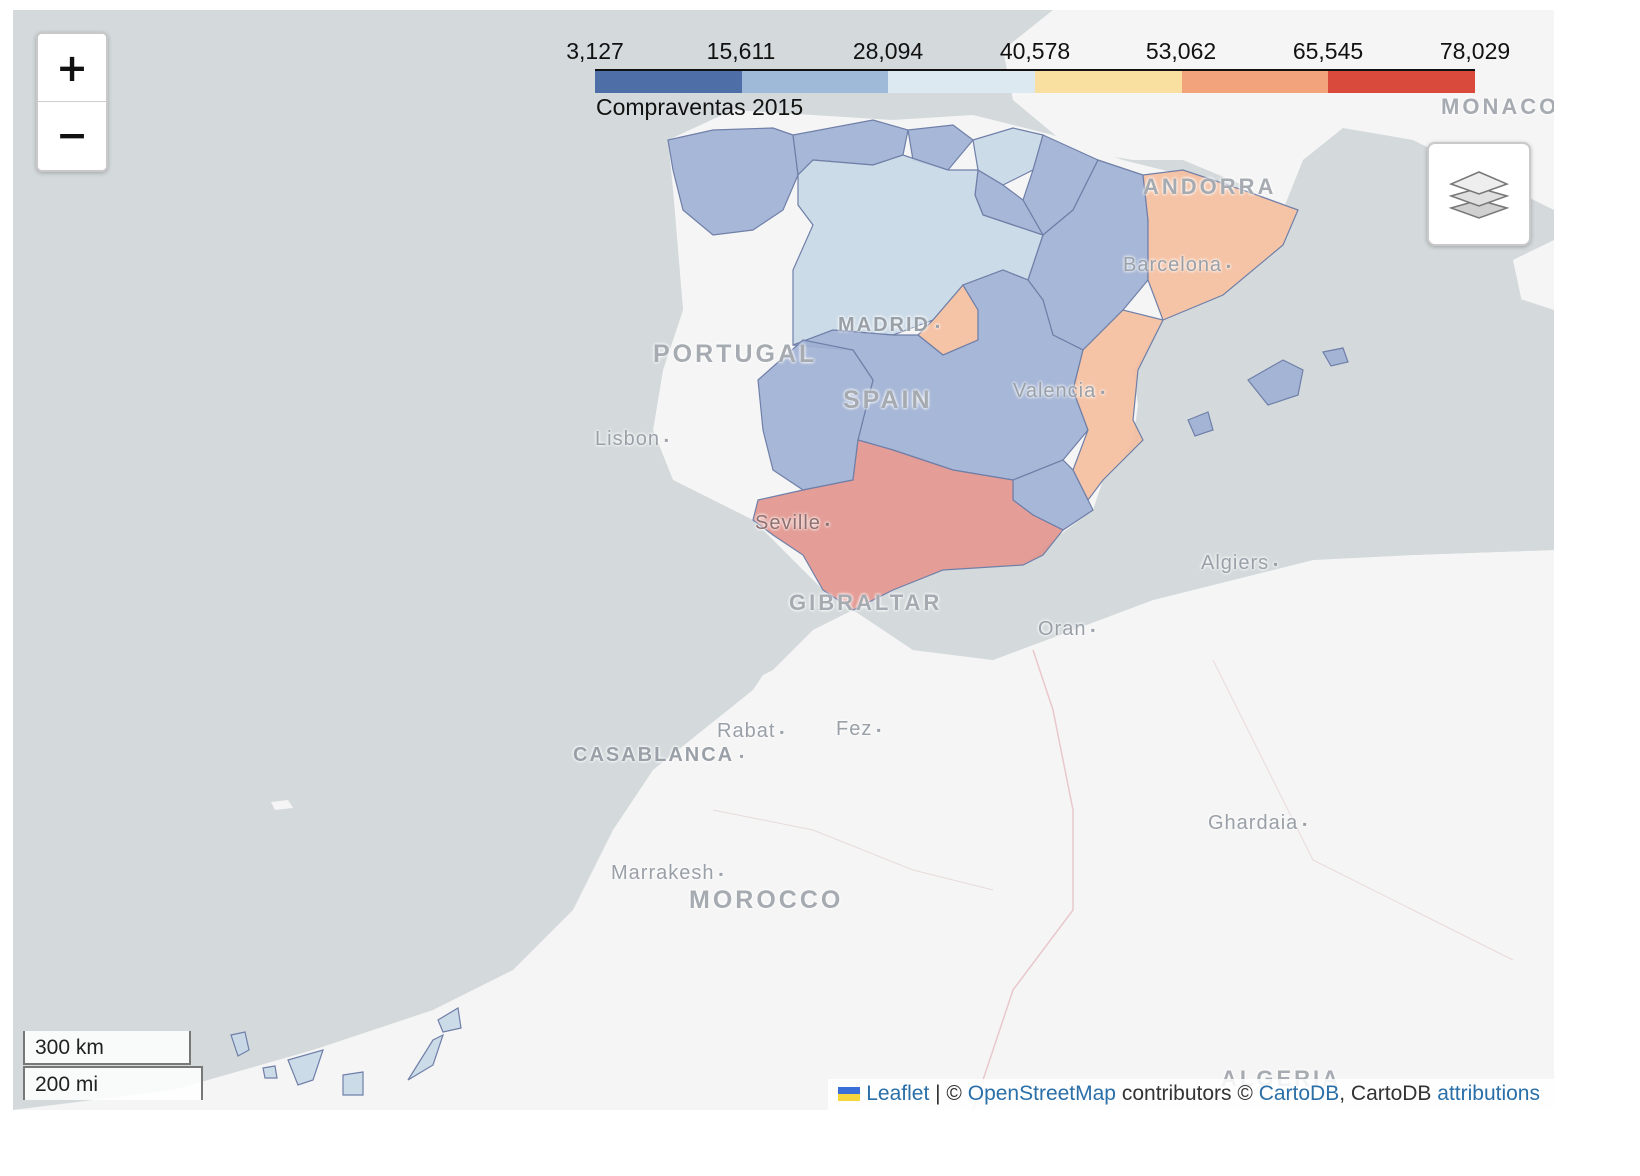 The width and height of the screenshot is (1640, 1176). I want to click on france-land, so click(1278, 110).